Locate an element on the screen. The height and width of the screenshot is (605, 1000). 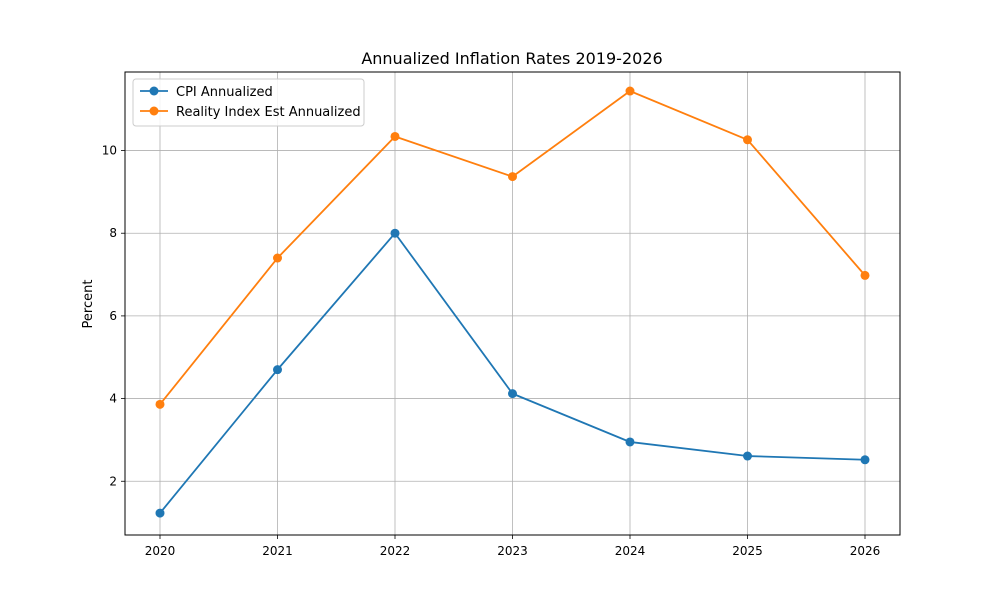
y-axis-label: Percent is located at coordinates (88, 304).